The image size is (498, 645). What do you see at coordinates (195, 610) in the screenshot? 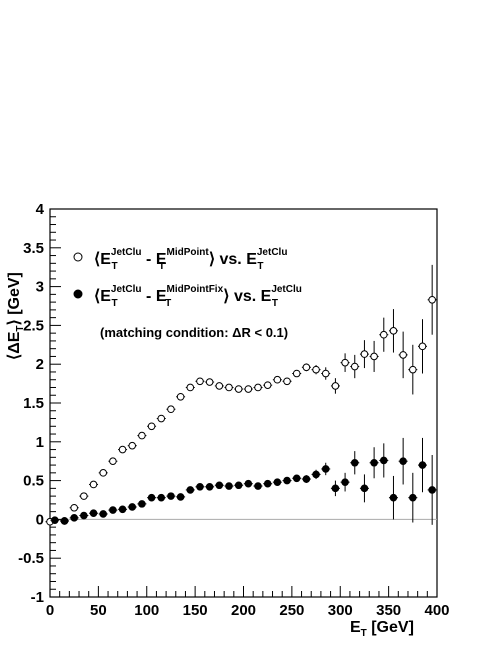
I see `x-tick-label: 150` at bounding box center [195, 610].